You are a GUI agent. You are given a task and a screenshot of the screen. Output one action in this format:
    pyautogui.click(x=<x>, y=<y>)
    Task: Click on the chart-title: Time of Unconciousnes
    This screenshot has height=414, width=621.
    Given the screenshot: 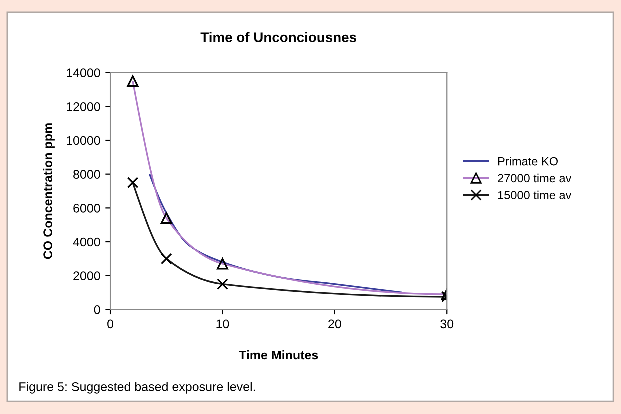 What is the action you would take?
    pyautogui.click(x=278, y=37)
    